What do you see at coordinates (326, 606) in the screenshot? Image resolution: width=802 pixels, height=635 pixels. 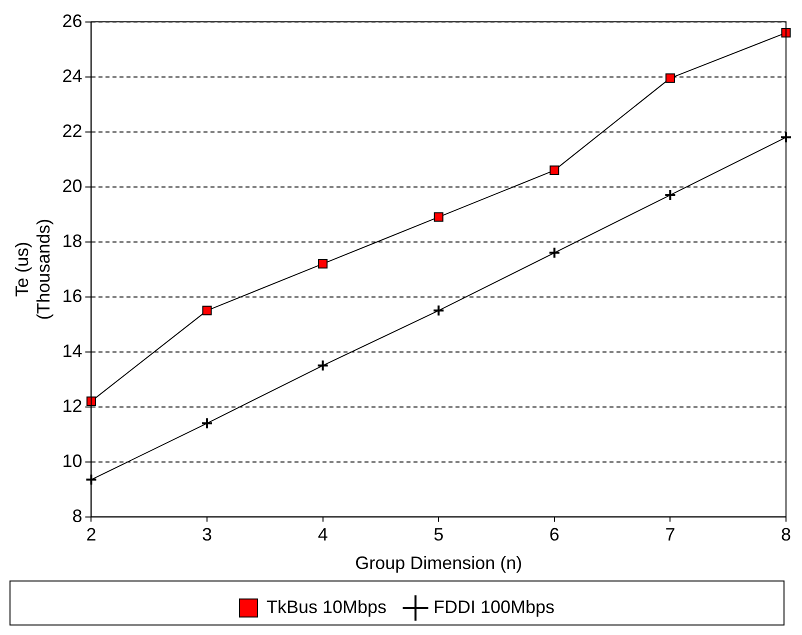 I see `legend-label: TkBus 10Mbps` at bounding box center [326, 606].